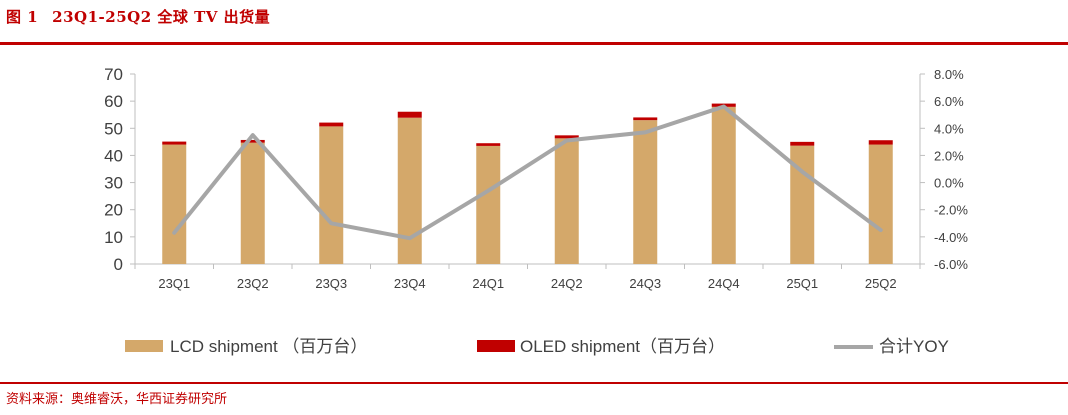 The image size is (1068, 415). I want to click on legend-label-oled: OLED shipment（百万台）, so click(622, 346).